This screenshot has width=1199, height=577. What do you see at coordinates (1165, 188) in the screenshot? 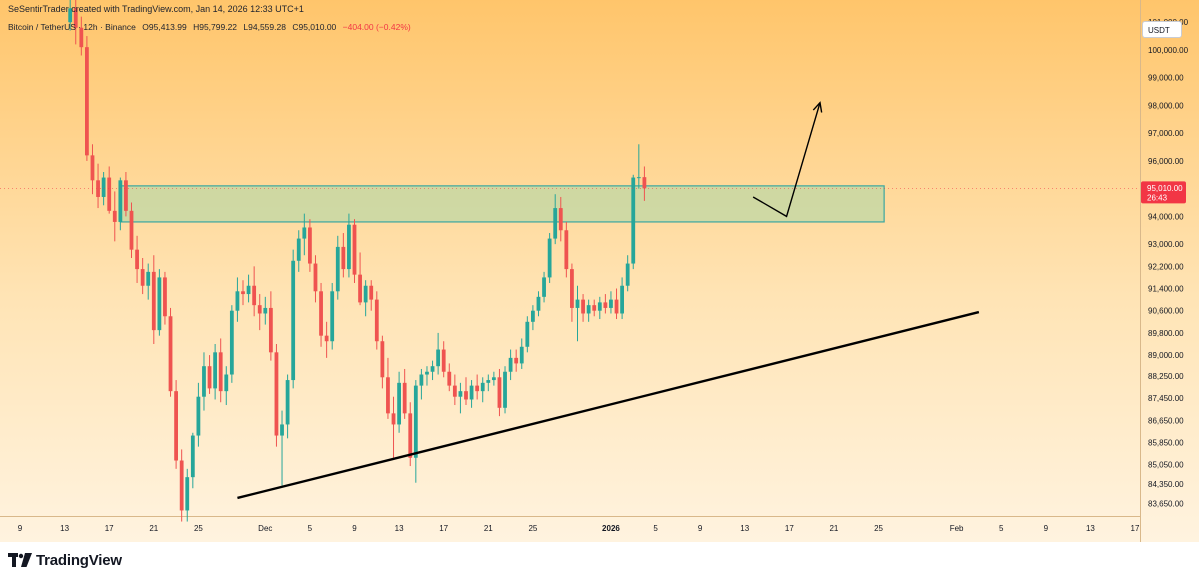
I see `last-price-label: 95,010.00` at bounding box center [1165, 188].